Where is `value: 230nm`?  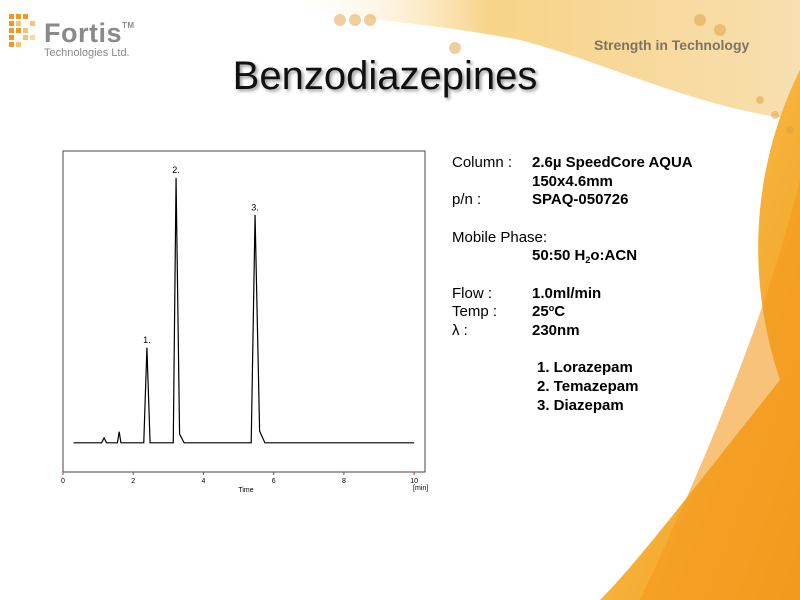
value: 230nm is located at coordinates (556, 330).